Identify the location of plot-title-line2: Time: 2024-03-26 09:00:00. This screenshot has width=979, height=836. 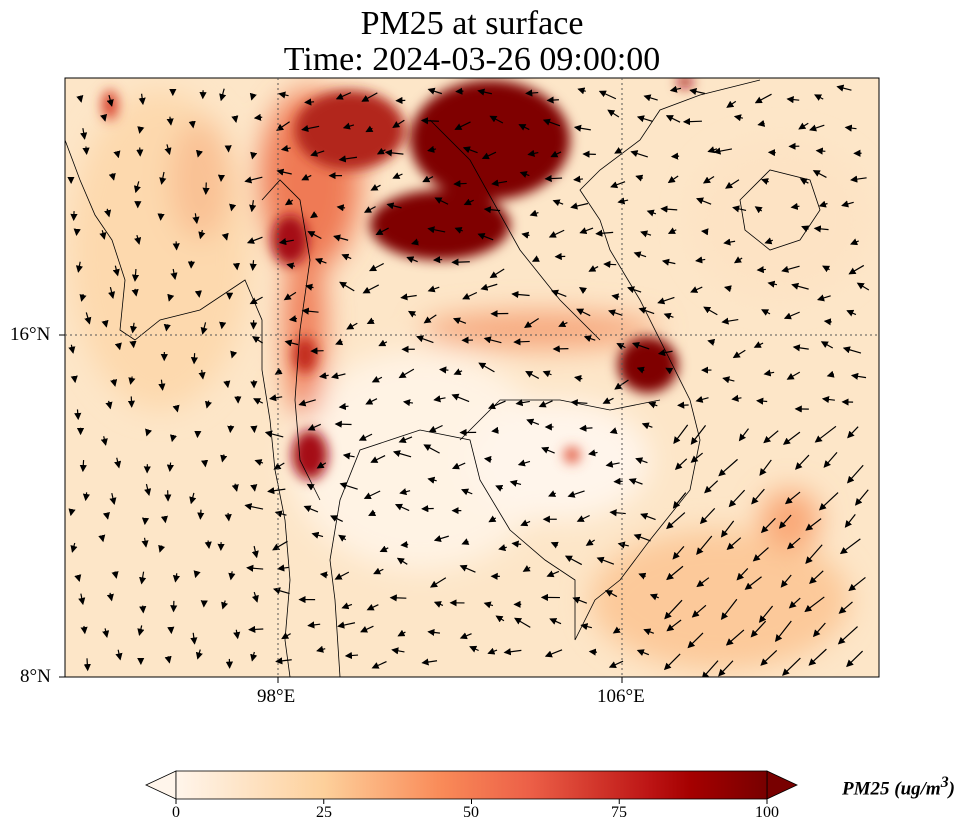
(472, 59).